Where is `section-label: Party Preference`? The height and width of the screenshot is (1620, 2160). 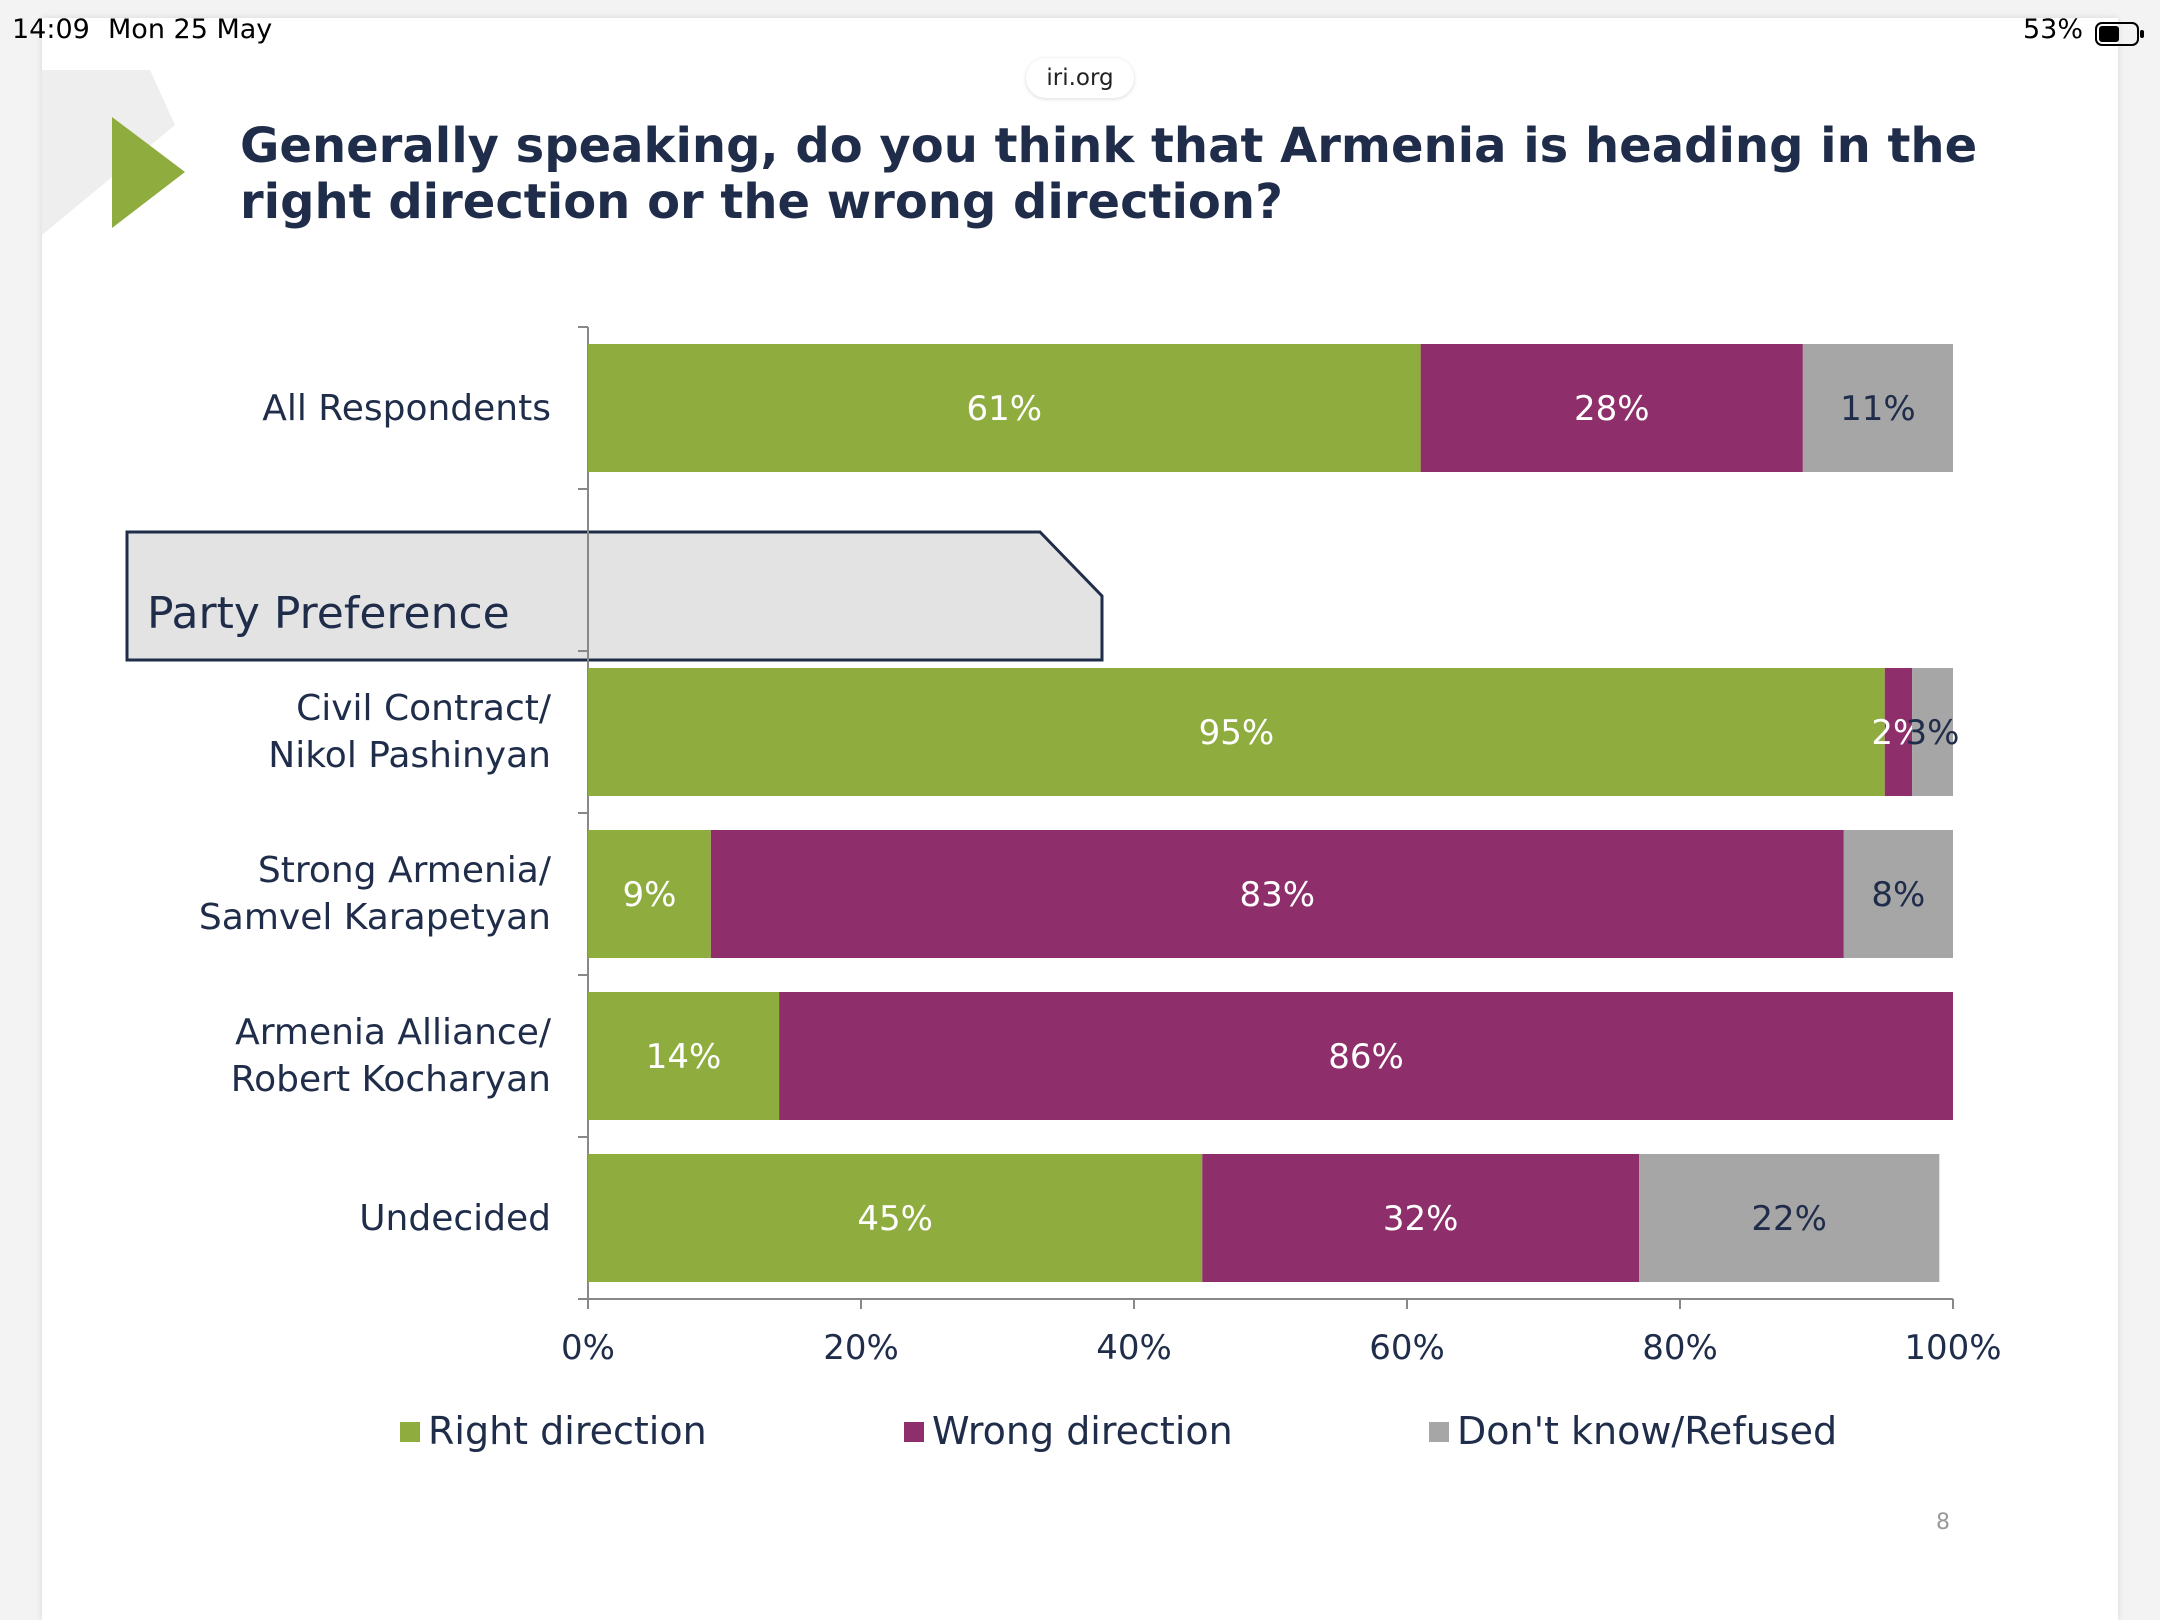 section-label: Party Preference is located at coordinates (328, 613).